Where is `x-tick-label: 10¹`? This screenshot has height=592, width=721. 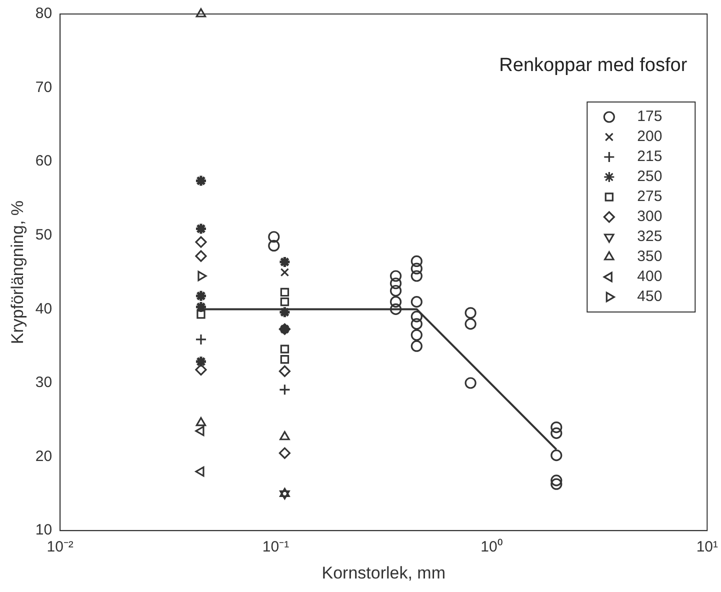 x-tick-label: 10¹ is located at coordinates (707, 547).